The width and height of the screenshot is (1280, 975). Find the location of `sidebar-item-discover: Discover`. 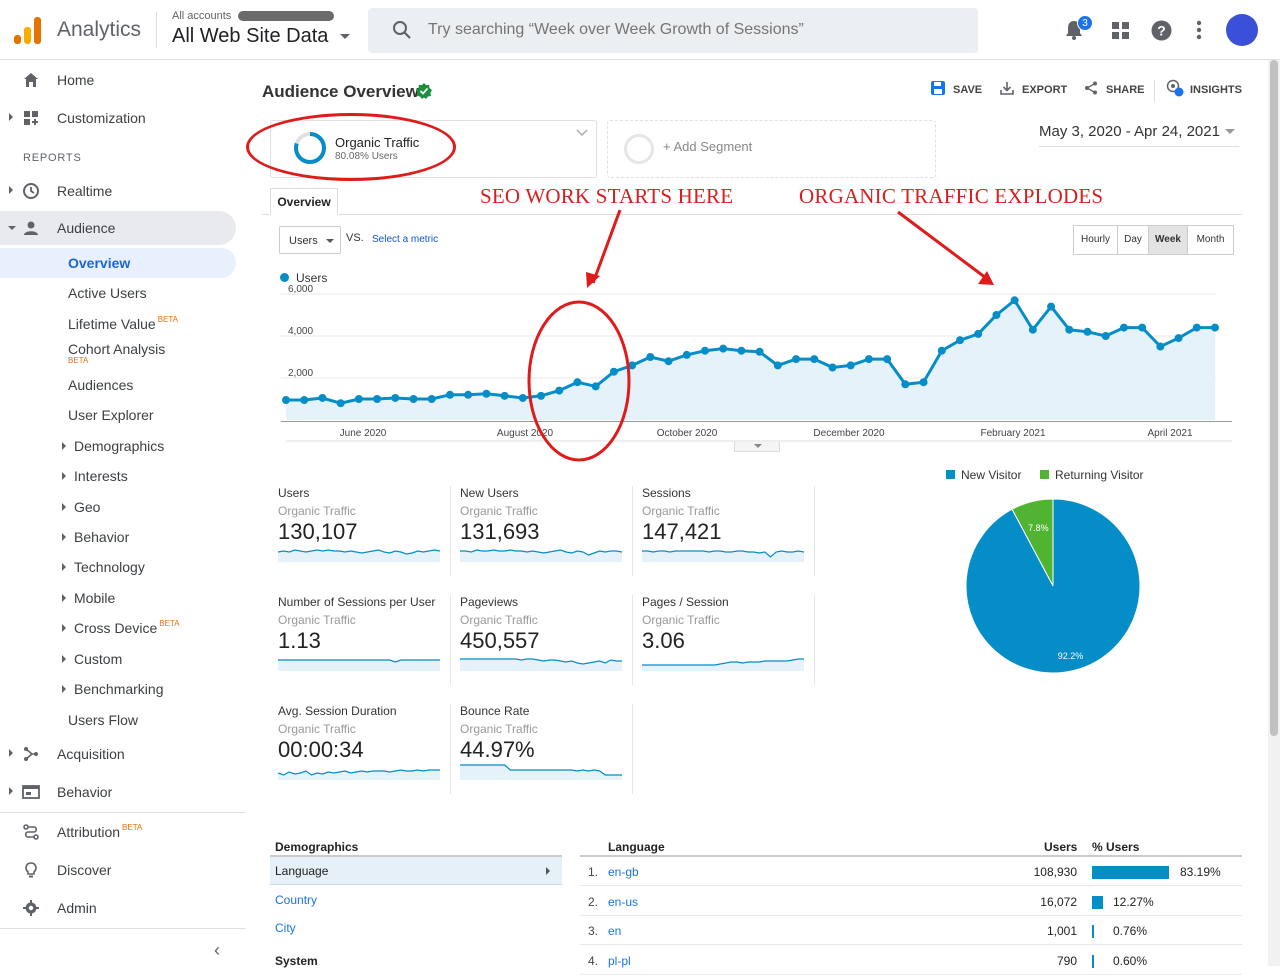

sidebar-item-discover: Discover is located at coordinates (118, 870).